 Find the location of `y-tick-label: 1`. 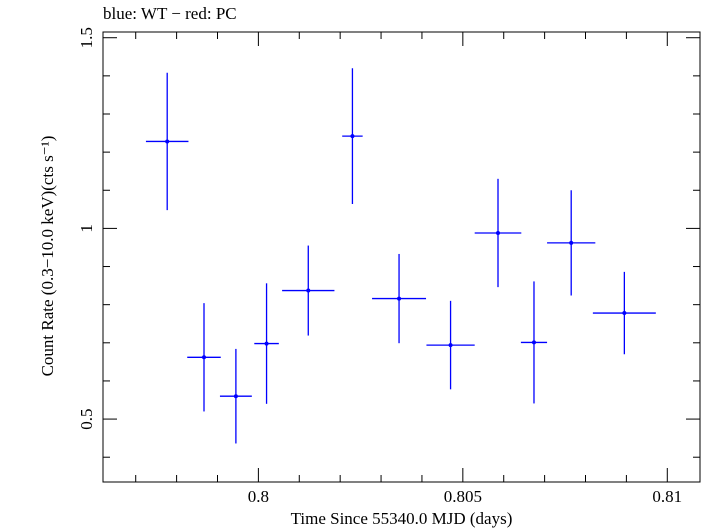

y-tick-label: 1 is located at coordinates (86, 228).